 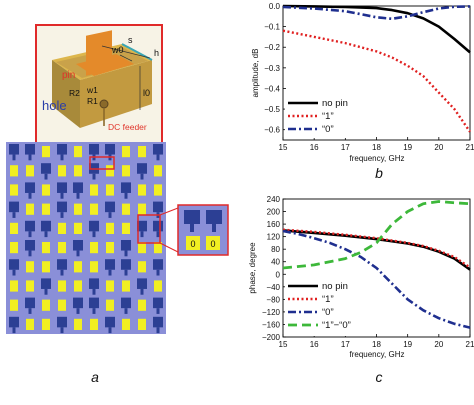 What do you see at coordinates (99, 53) in the screenshot?
I see `metal-patch-body` at bounding box center [99, 53].